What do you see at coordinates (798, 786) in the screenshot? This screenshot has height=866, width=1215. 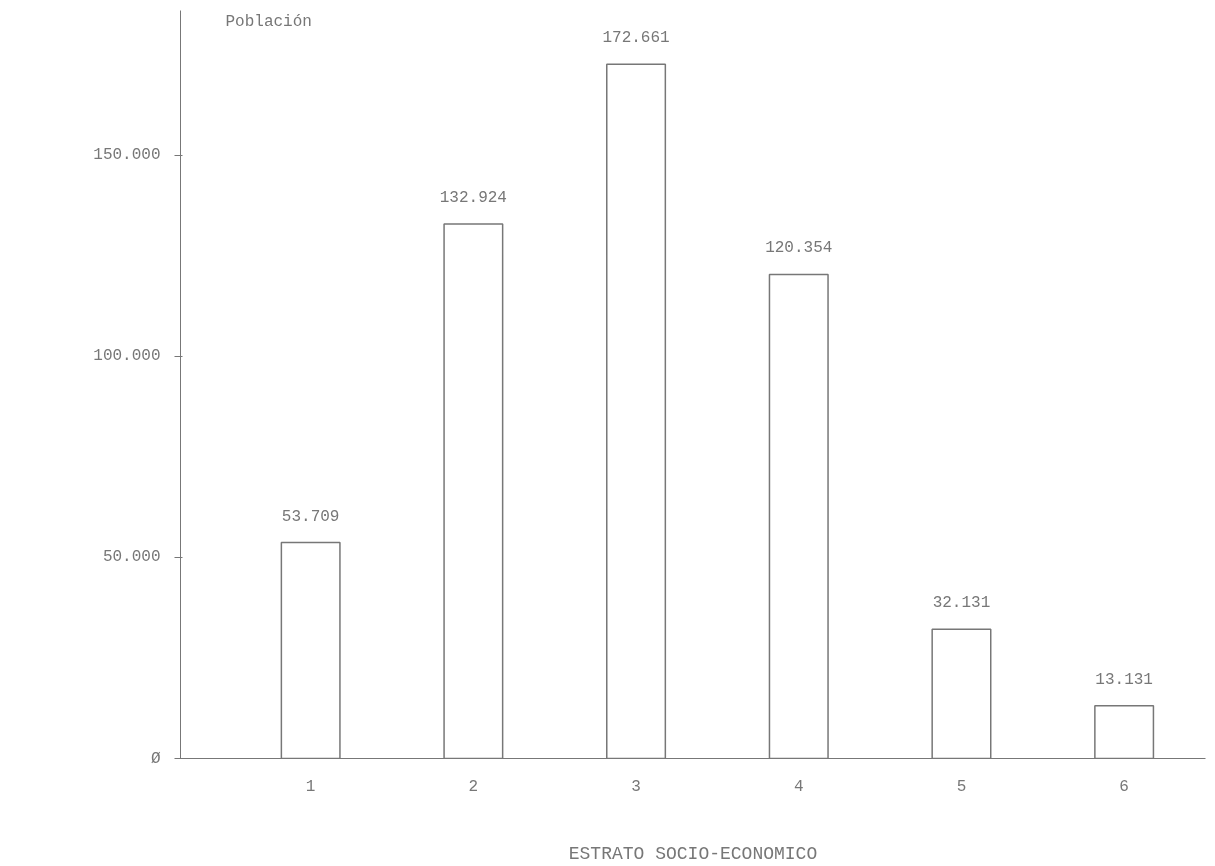 I see `x-tick-label: 4` at bounding box center [798, 786].